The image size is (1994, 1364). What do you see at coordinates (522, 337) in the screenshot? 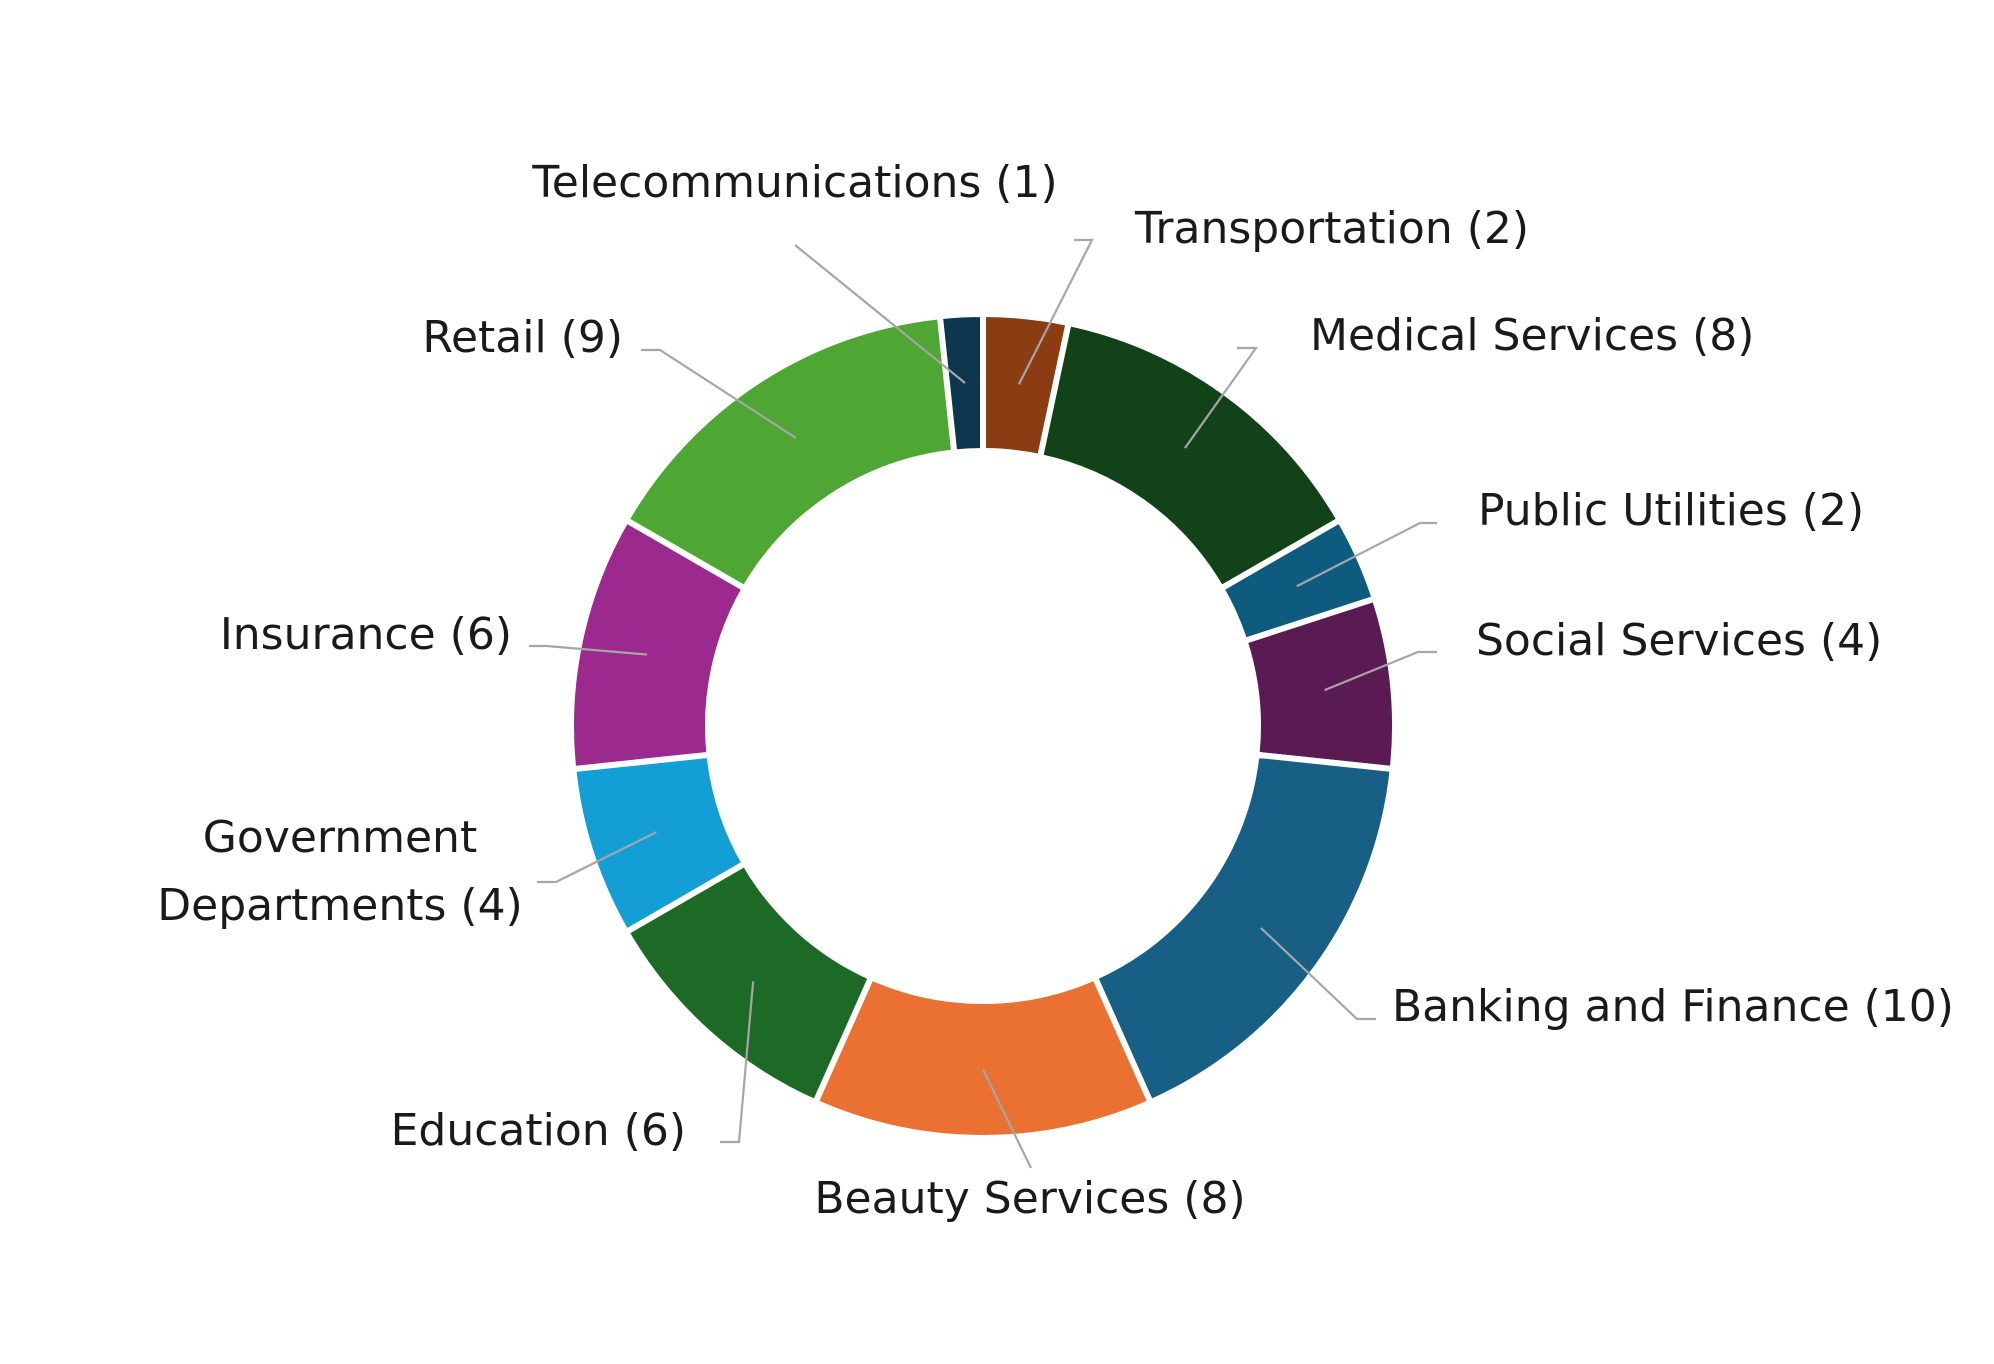
I see `label-retail: Retail (9)` at bounding box center [522, 337].